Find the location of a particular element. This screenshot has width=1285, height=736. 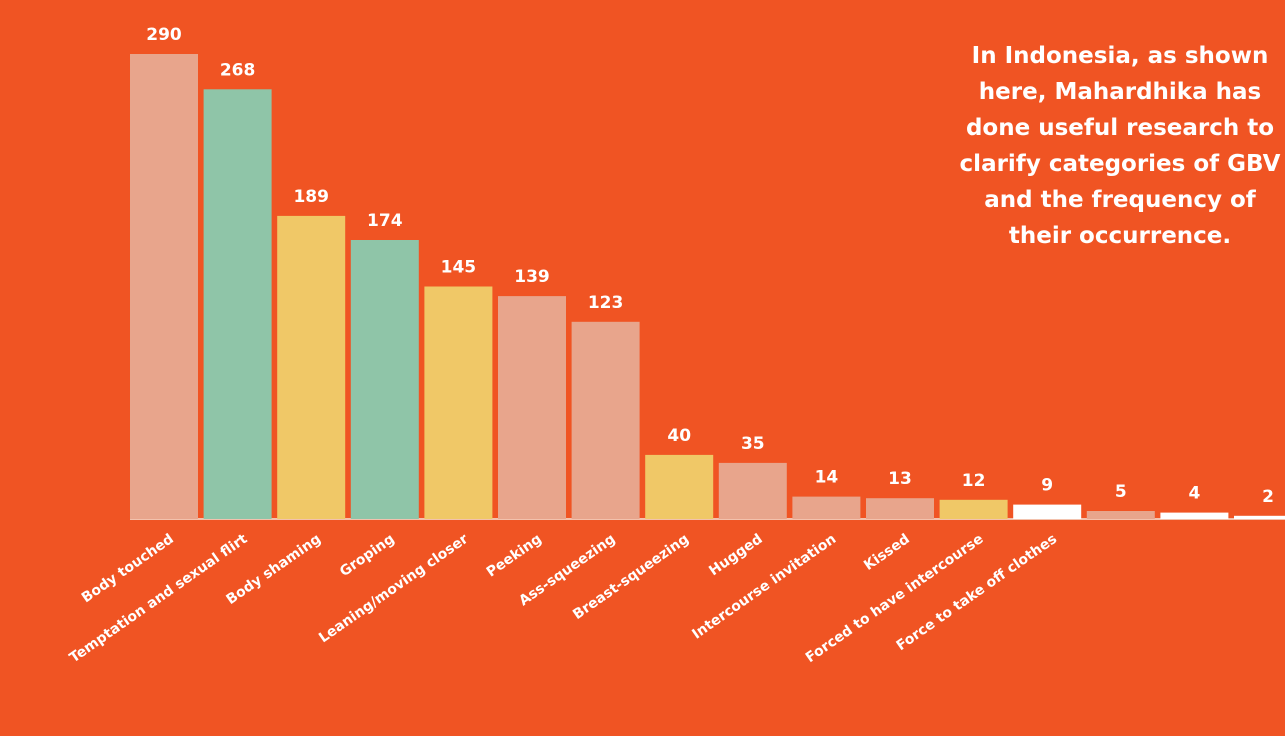

bar-value-label: 4 is located at coordinates (1194, 494).